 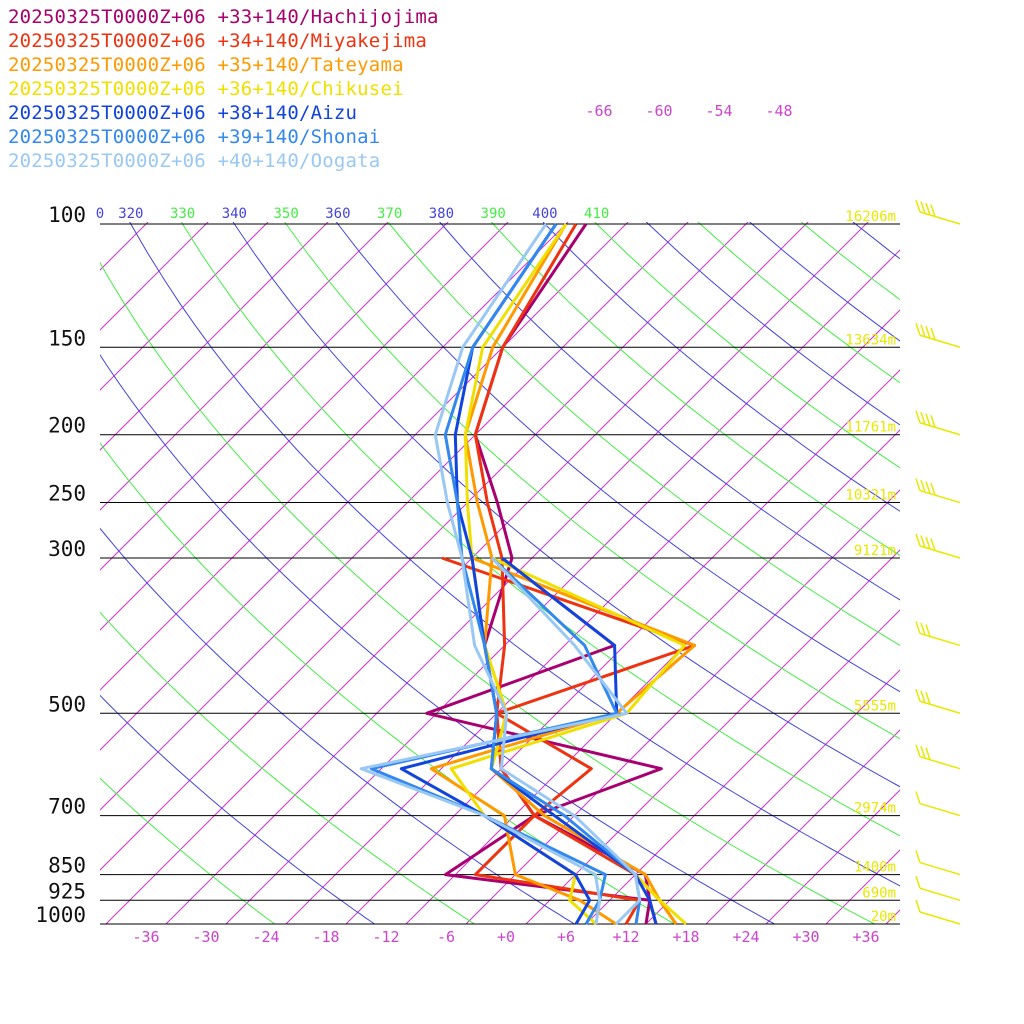 What do you see at coordinates (223, 17) in the screenshot?
I see `legend-entry: 20250325T0000Z+06 +33+140/Hachijojima` at bounding box center [223, 17].